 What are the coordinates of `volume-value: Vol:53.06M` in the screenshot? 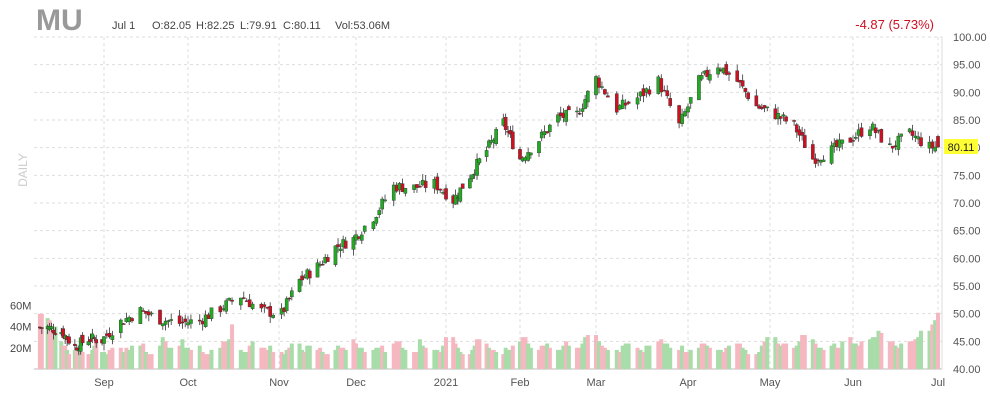 It's located at (362, 26).